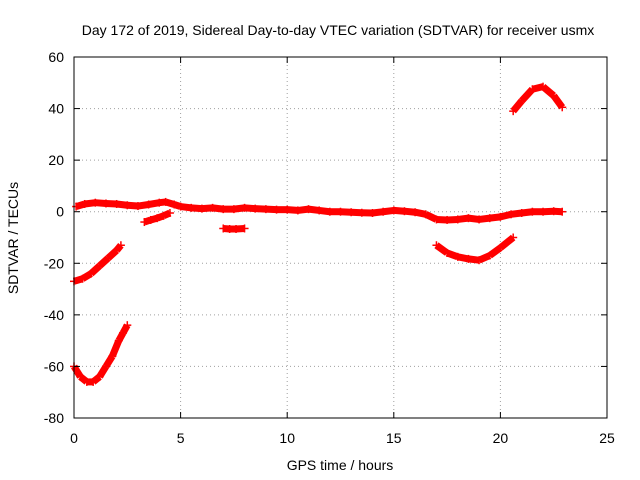 The height and width of the screenshot is (480, 640). What do you see at coordinates (287, 438) in the screenshot?
I see `x-tick-label: 10` at bounding box center [287, 438].